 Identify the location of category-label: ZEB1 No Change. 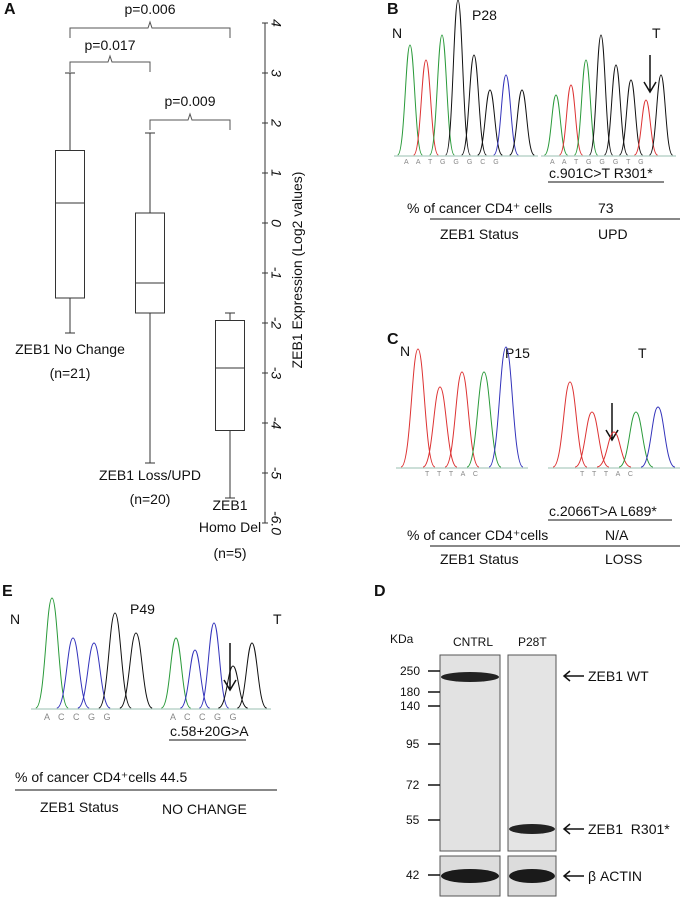
(70, 349).